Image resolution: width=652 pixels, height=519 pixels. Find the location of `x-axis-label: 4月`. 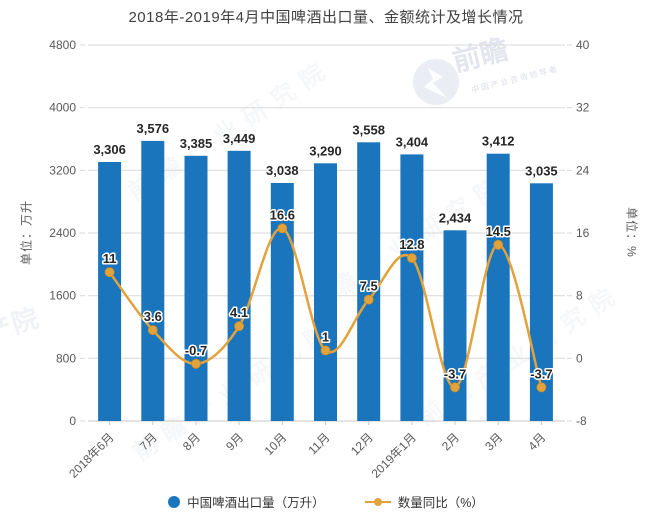

x-axis-label: 4月 is located at coordinates (536, 441).